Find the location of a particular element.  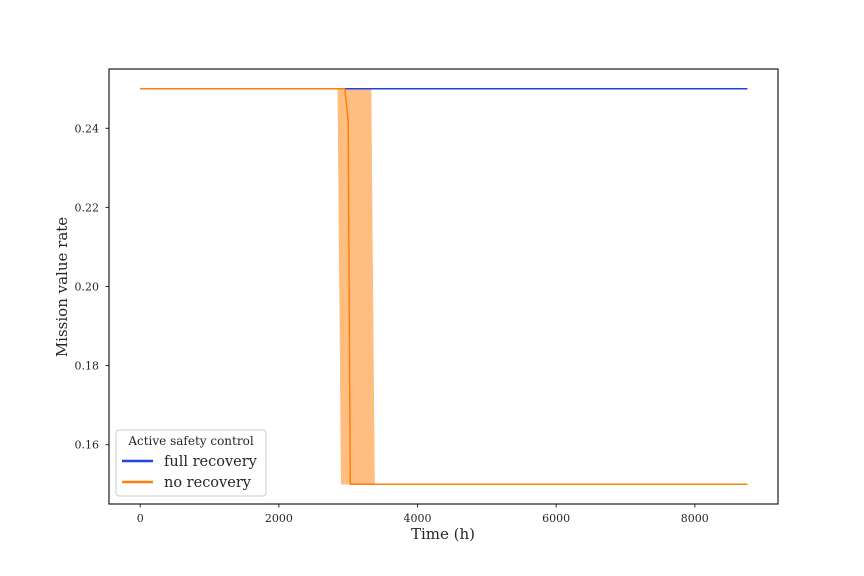

x-tick-label: 0 is located at coordinates (140, 518).